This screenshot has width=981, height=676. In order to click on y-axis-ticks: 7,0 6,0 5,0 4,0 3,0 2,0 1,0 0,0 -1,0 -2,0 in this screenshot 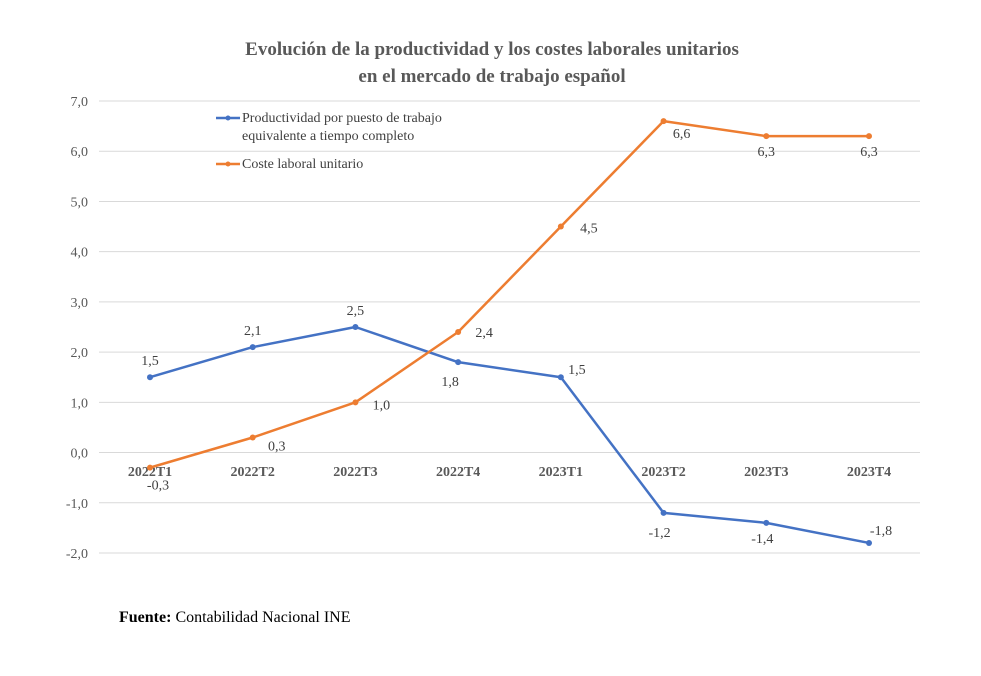, I will do `click(77, 328)`.